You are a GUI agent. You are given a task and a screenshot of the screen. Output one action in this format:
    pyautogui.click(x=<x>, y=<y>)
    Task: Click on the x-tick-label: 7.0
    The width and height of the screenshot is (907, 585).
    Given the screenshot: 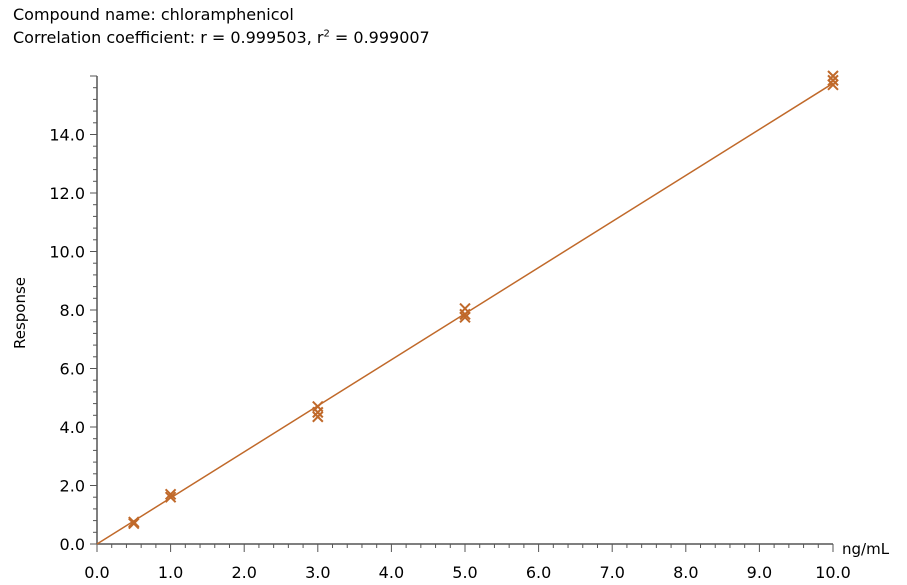 What is the action you would take?
    pyautogui.click(x=611, y=572)
    